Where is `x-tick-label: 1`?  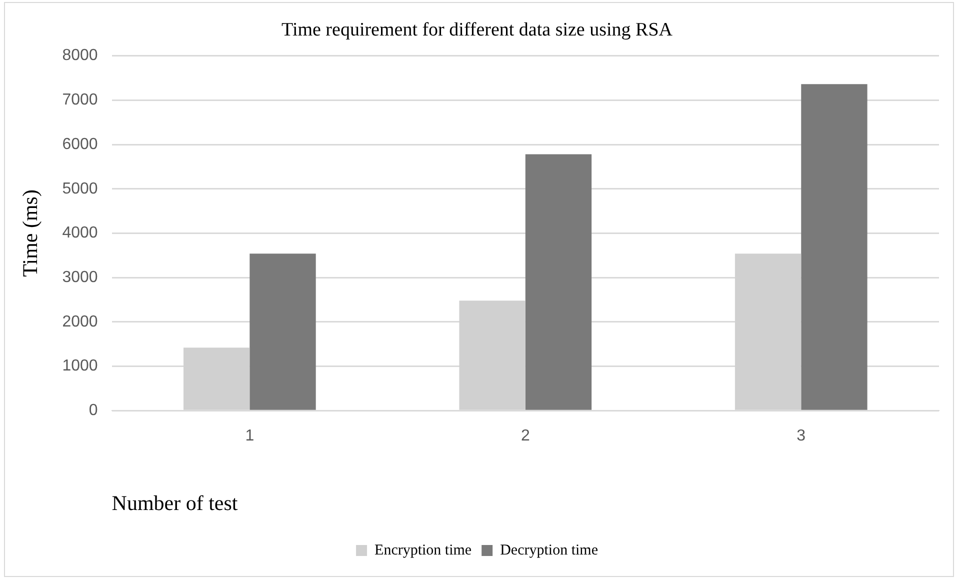
x-tick-label: 1 is located at coordinates (249, 436).